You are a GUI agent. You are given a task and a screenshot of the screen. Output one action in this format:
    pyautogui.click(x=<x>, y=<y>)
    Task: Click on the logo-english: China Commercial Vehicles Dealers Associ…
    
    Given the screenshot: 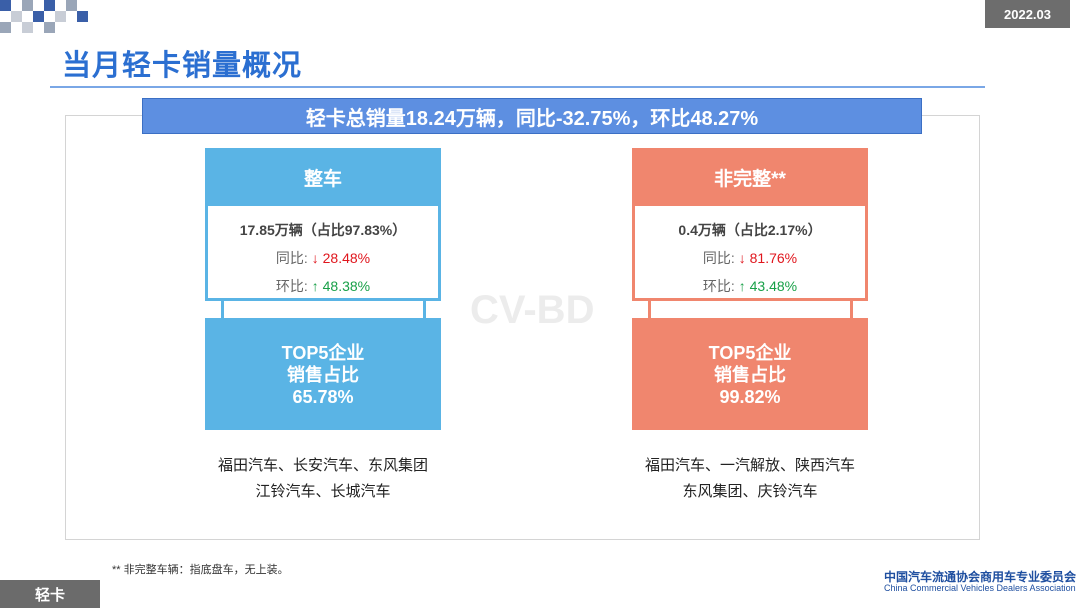 What is the action you would take?
    pyautogui.click(x=980, y=588)
    